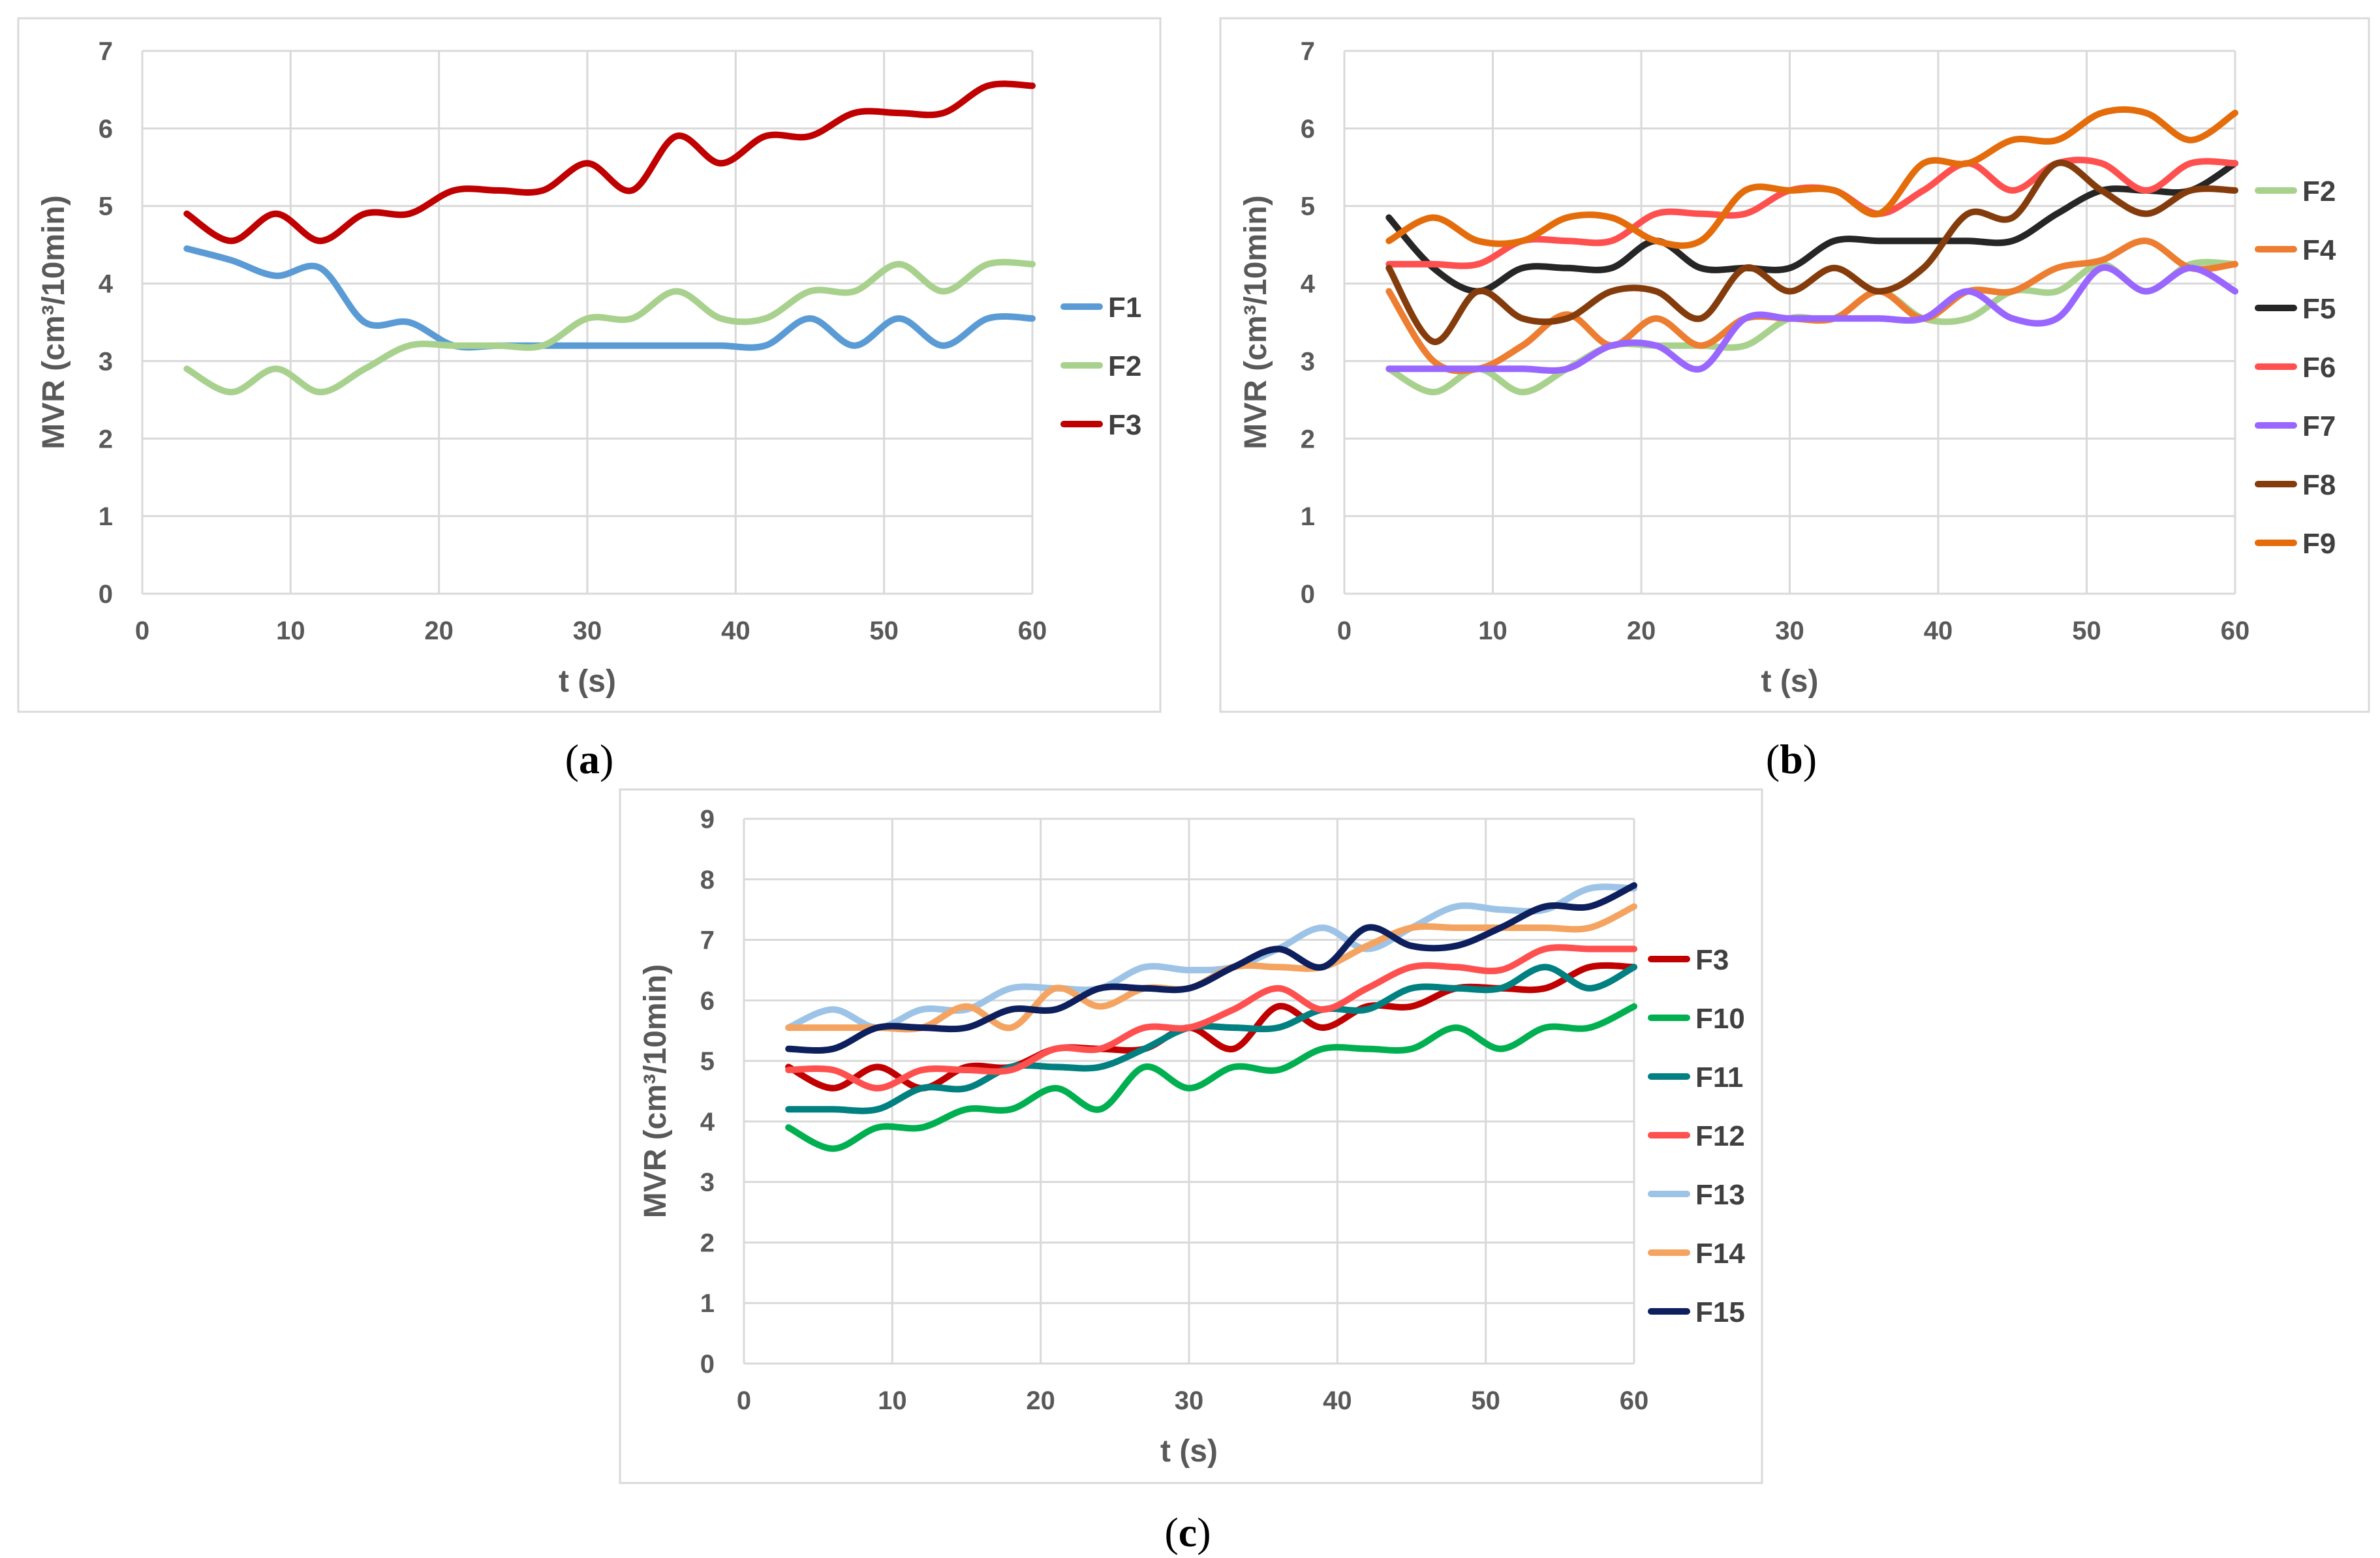 This screenshot has width=2380, height=1558. Describe the element at coordinates (609, 298) in the screenshot. I see `series-line-f1` at that location.